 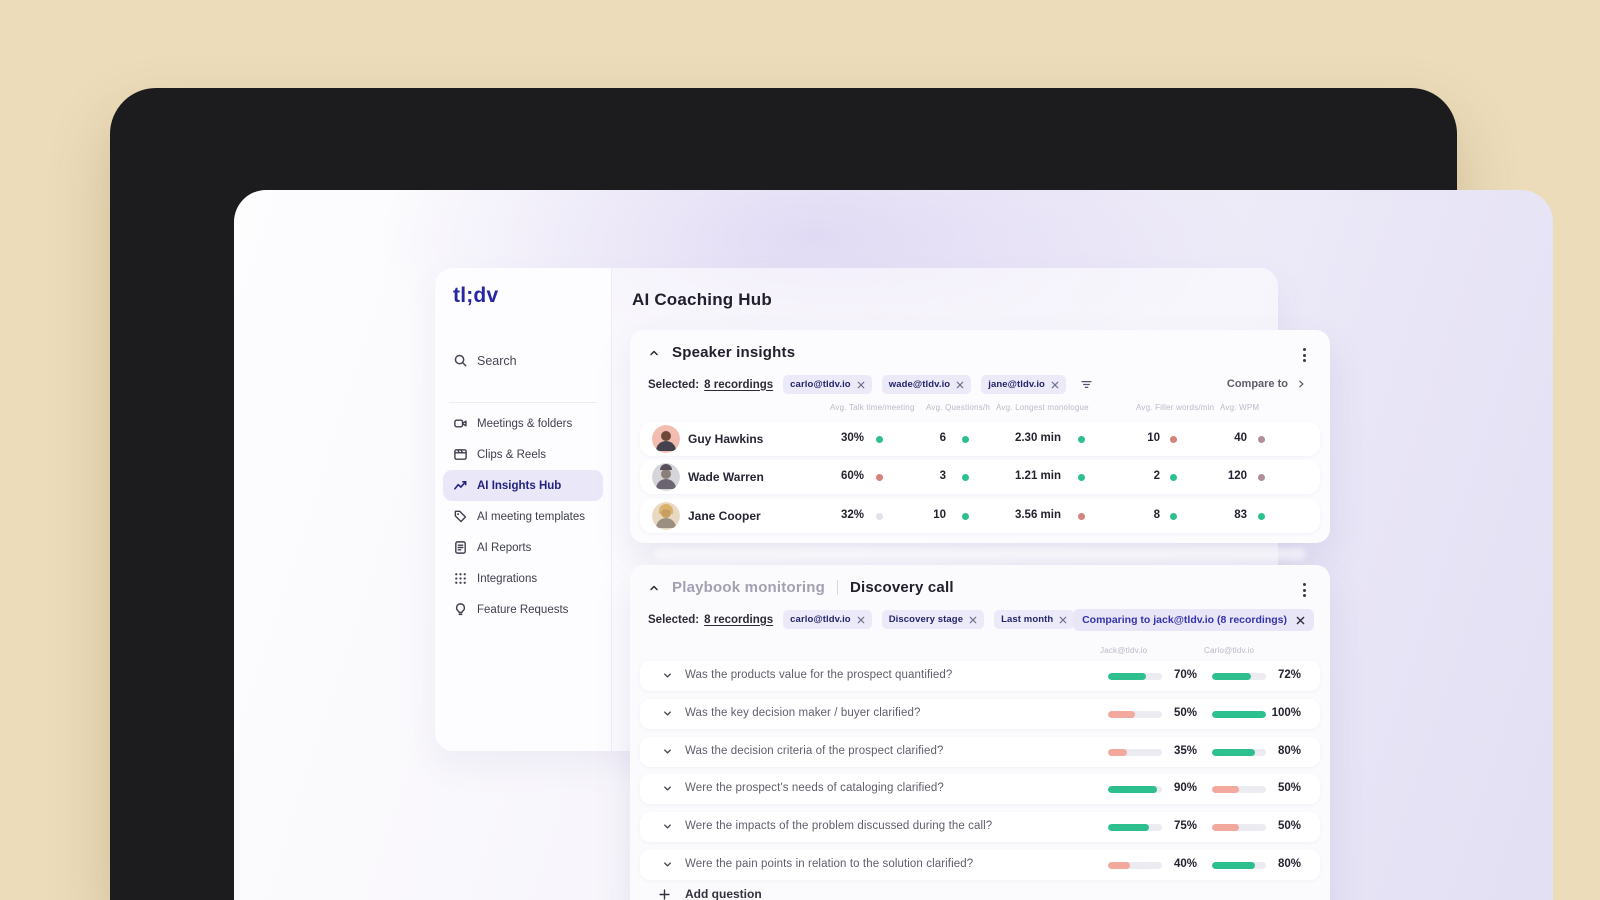 I want to click on filter-chip: Last month, so click(x=1034, y=619).